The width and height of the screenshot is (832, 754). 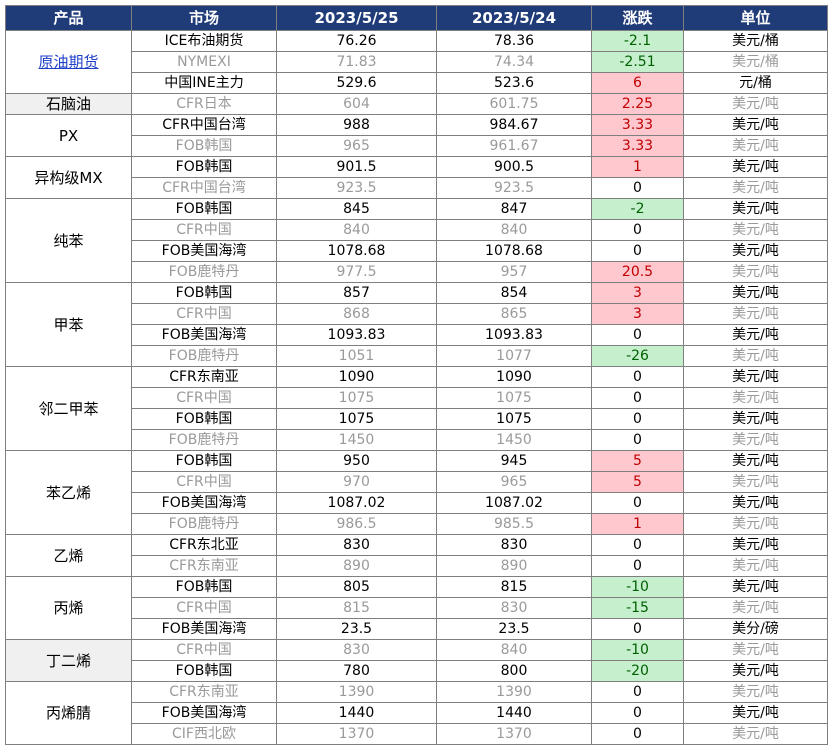 I want to click on price-prev-cell: 601.75, so click(x=514, y=104).